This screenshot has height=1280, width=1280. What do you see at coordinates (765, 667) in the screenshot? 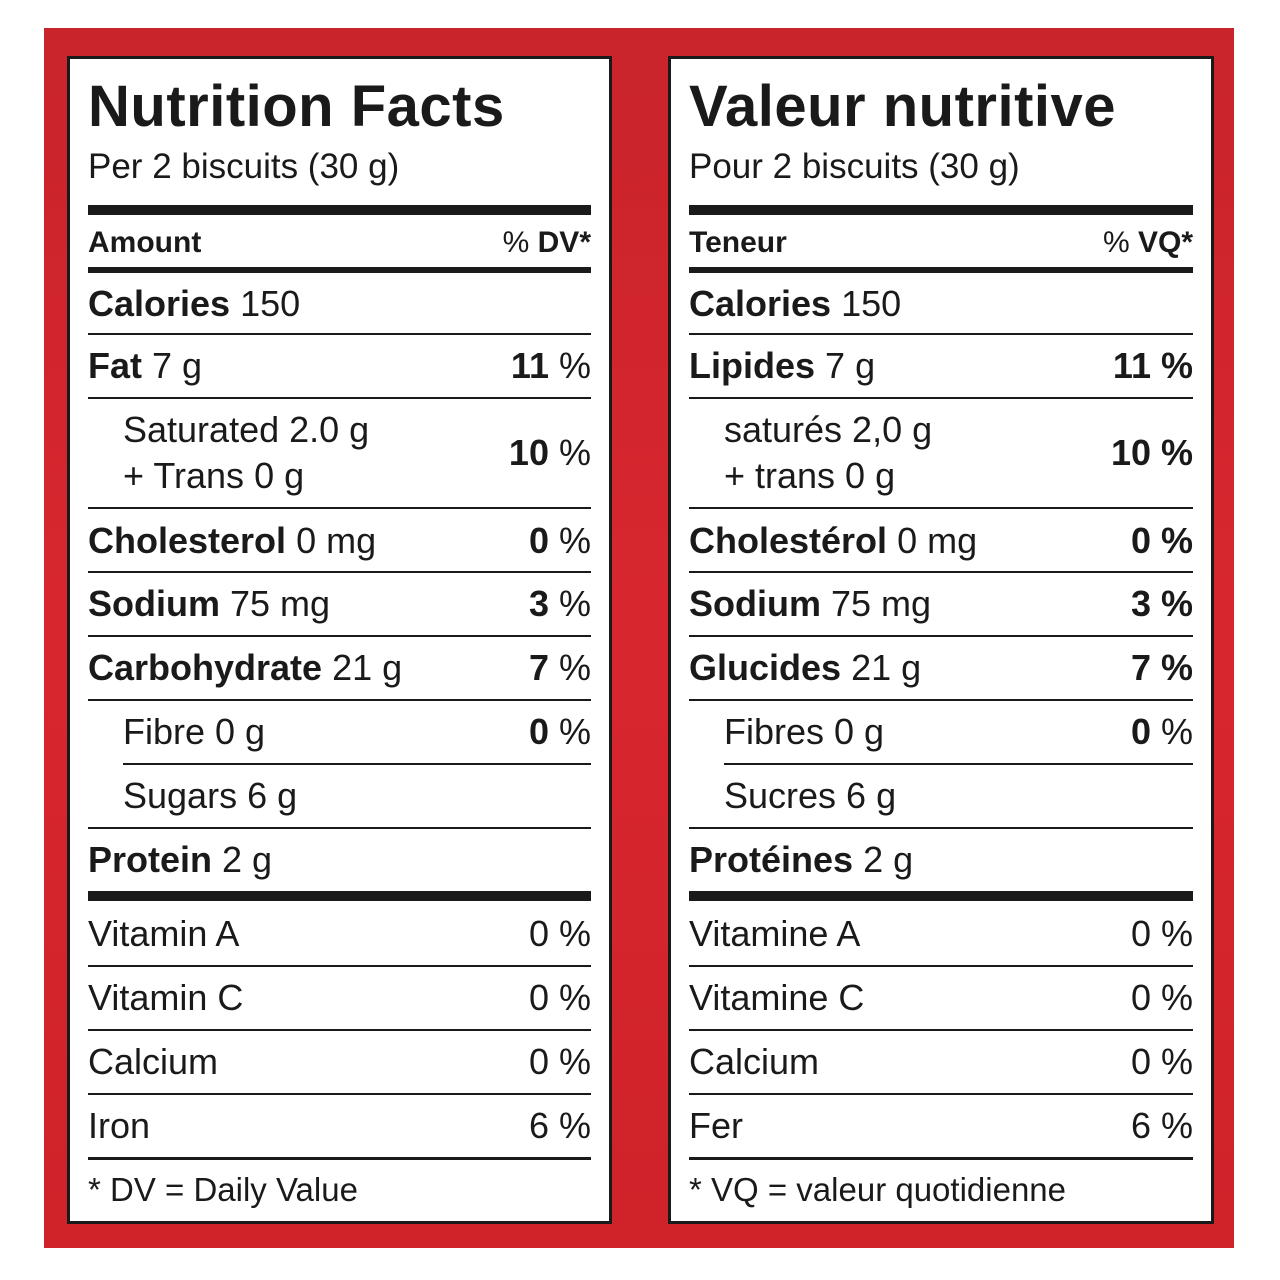
I see `nutrient-text: Glucides` at bounding box center [765, 667].